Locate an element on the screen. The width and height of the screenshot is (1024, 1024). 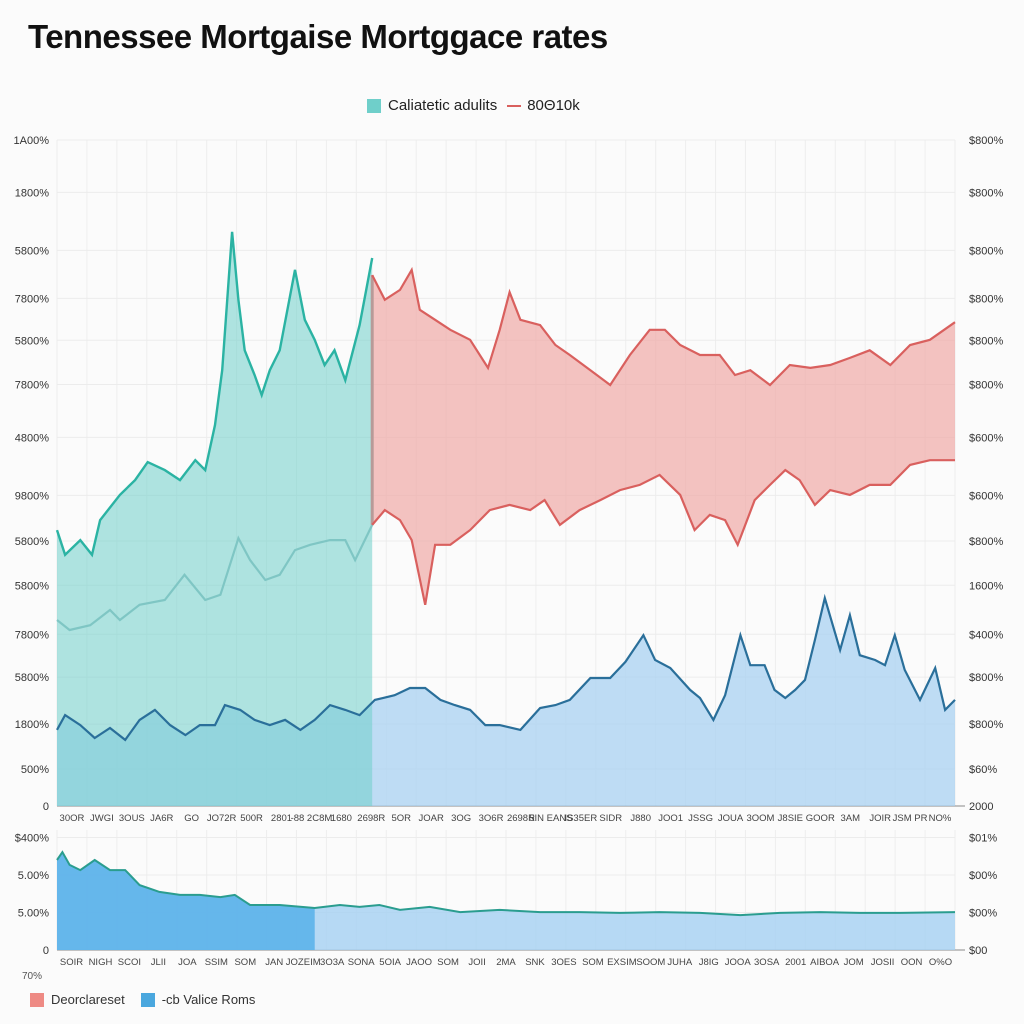
x-tick-label: SONA is located at coordinates (362, 962).